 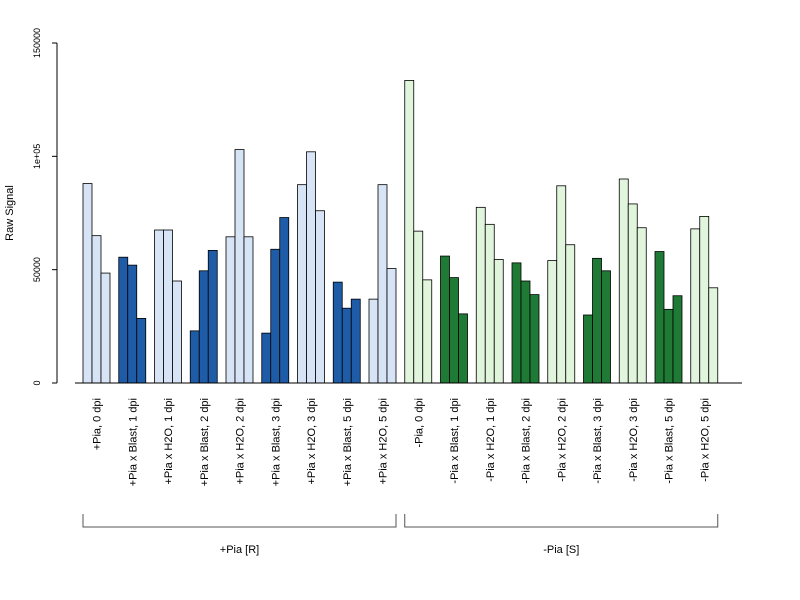 I want to click on y-axis-label: Raw Signal, so click(x=10, y=213).